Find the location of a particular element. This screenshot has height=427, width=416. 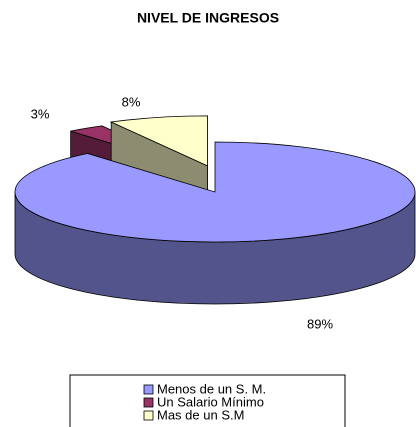

data-label: 3% is located at coordinates (40, 113).